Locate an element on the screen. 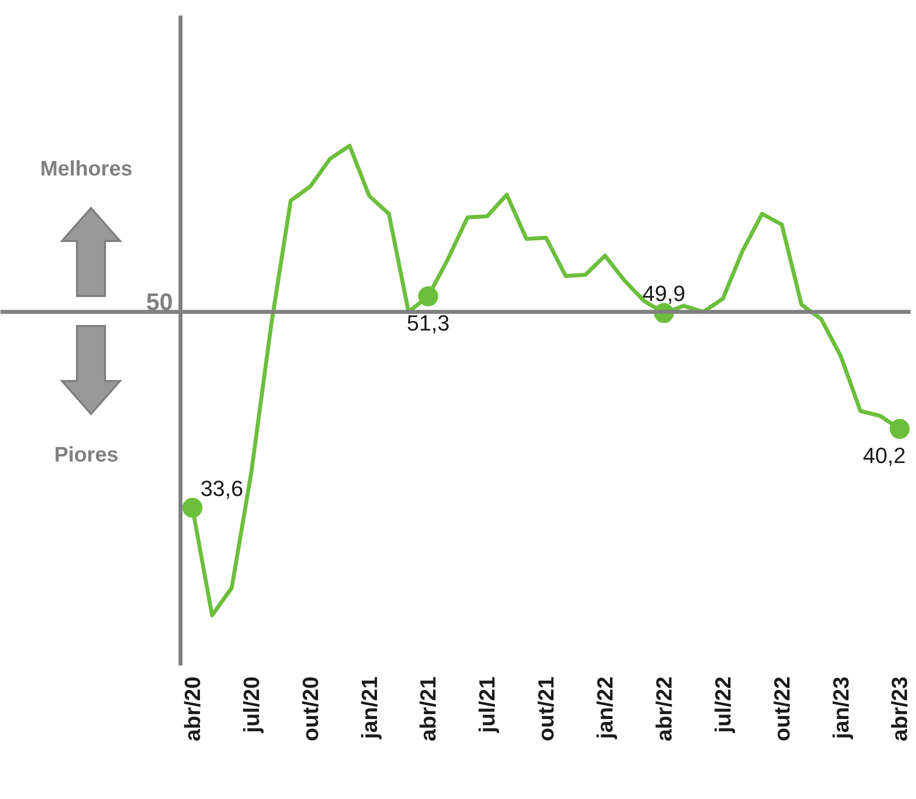 This screenshot has width=916, height=799. x-tick-label: jan/22 is located at coordinates (605, 708).